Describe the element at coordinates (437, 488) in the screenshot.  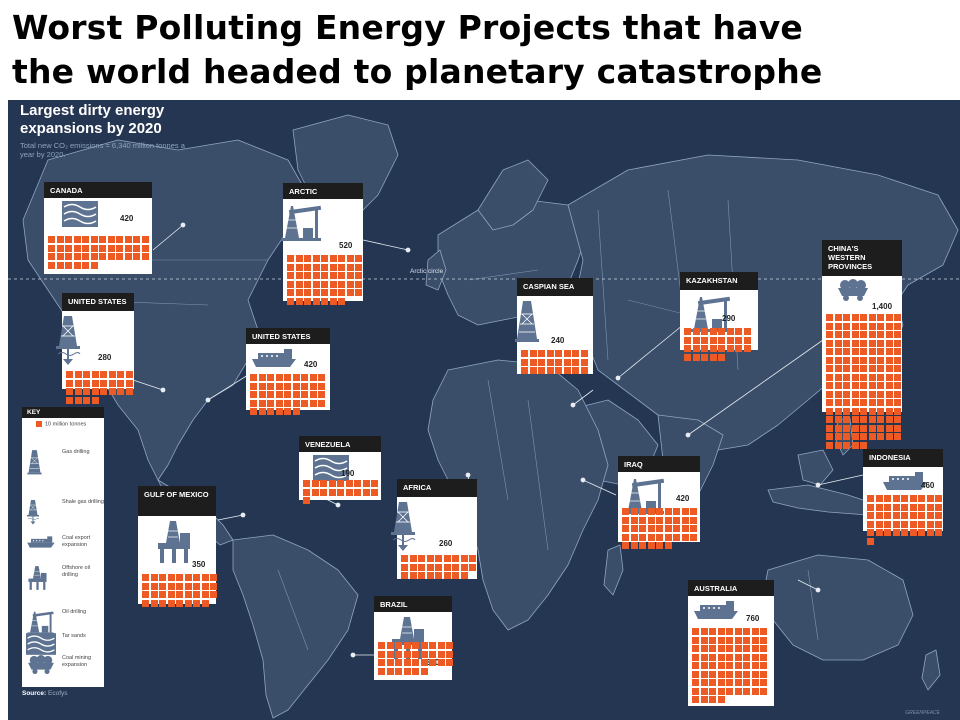
I see `project-region-label: AFRICA` at that location.